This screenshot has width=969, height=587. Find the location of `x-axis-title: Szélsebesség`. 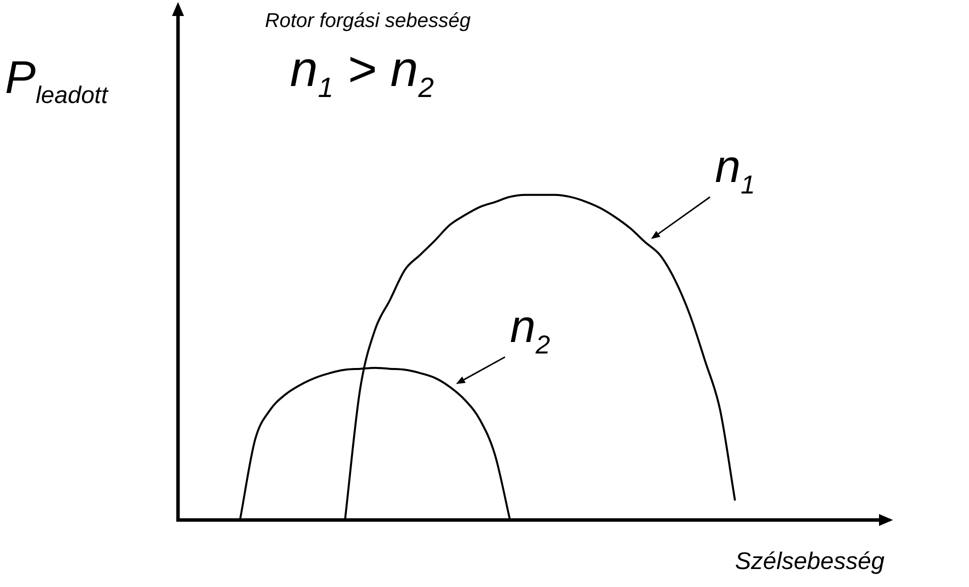

x-axis-title: Szélsebesség is located at coordinates (809, 562).